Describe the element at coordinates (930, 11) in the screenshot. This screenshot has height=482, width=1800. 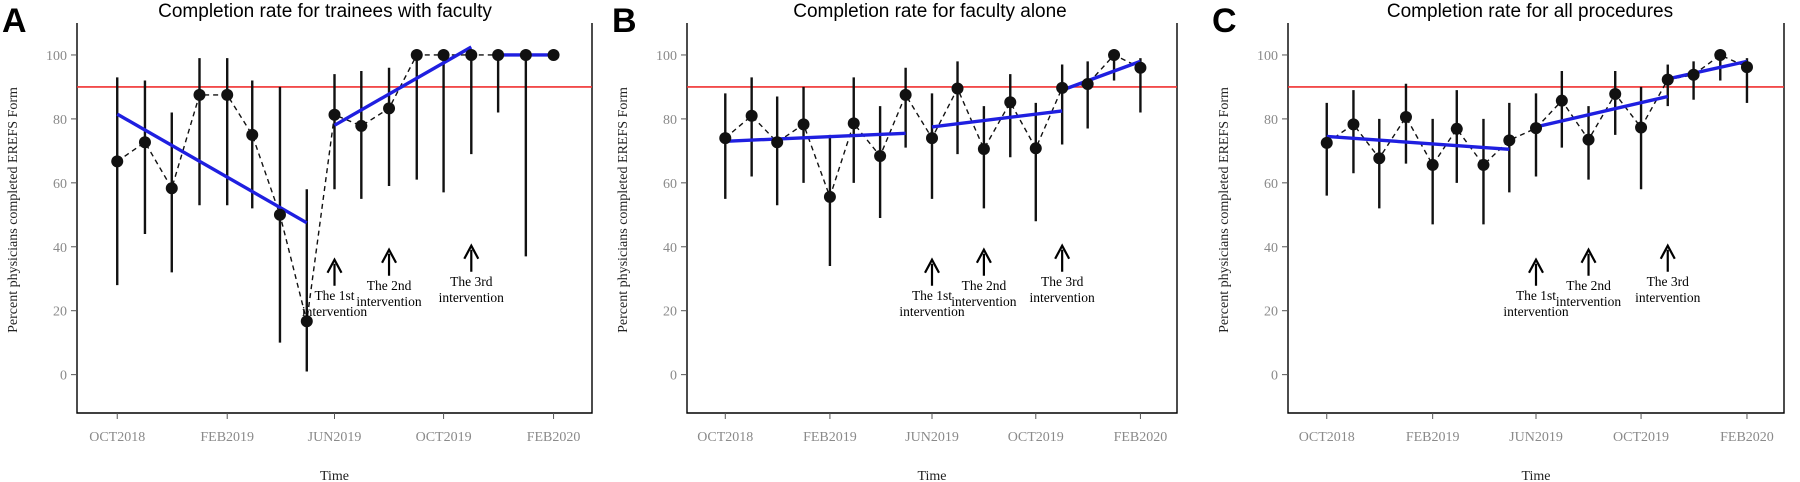
I see `chart-title: Completion rate for faculty alone` at that location.